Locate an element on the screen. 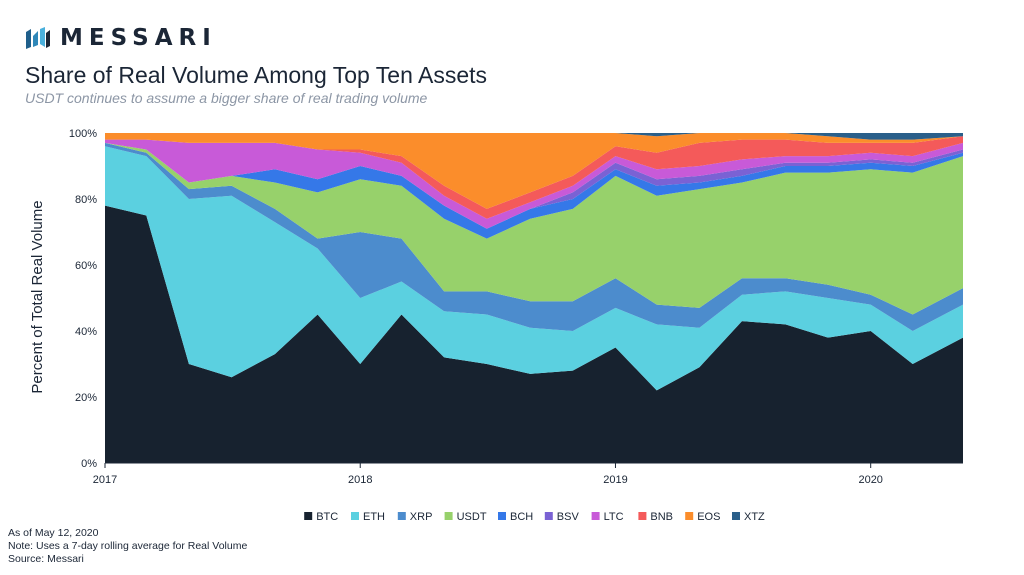 This screenshot has width=1024, height=575. legend-swatch-xrp is located at coordinates (401, 516).